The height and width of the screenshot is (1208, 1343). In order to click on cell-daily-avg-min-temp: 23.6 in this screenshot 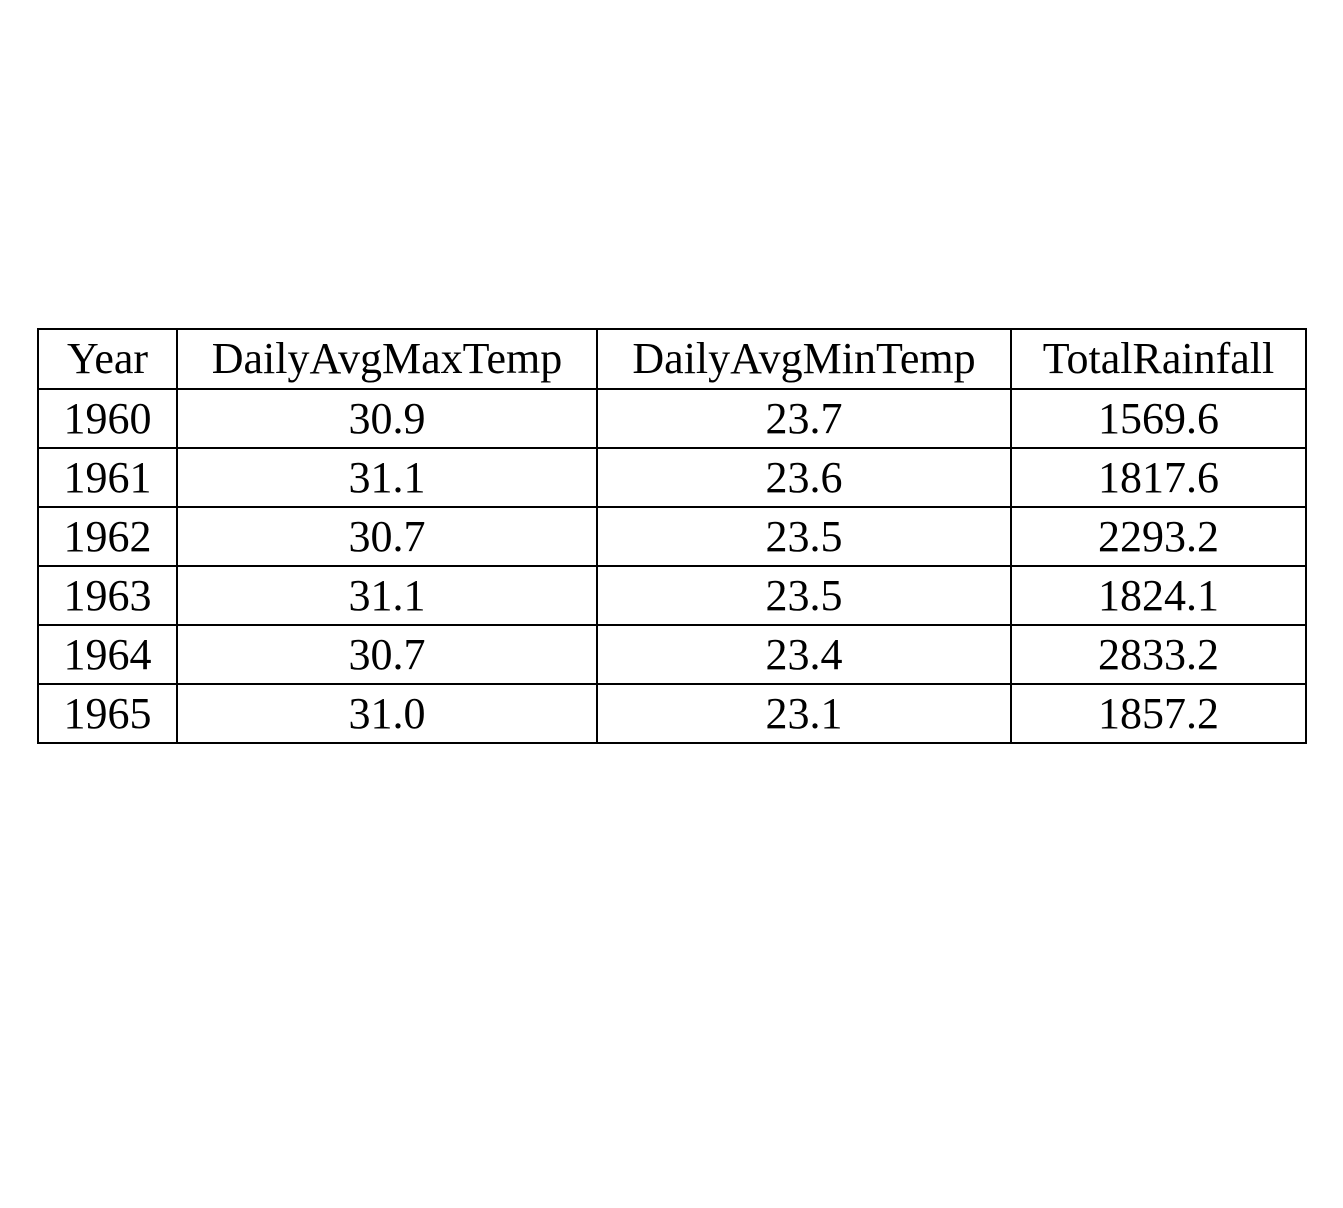, I will do `click(804, 477)`.